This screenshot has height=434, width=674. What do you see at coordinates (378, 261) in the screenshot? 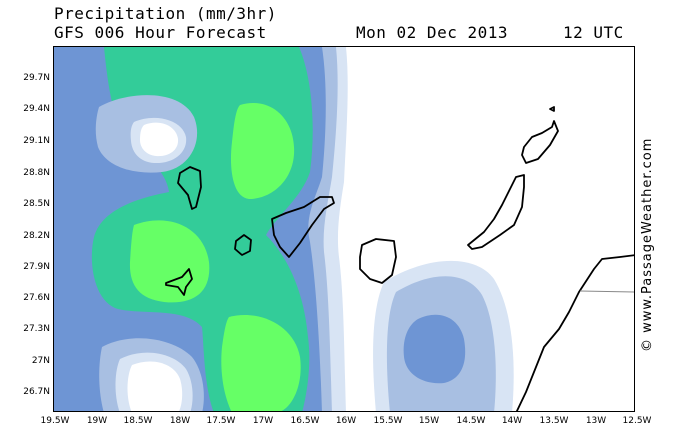
I see `gran-canaria-island` at bounding box center [378, 261].